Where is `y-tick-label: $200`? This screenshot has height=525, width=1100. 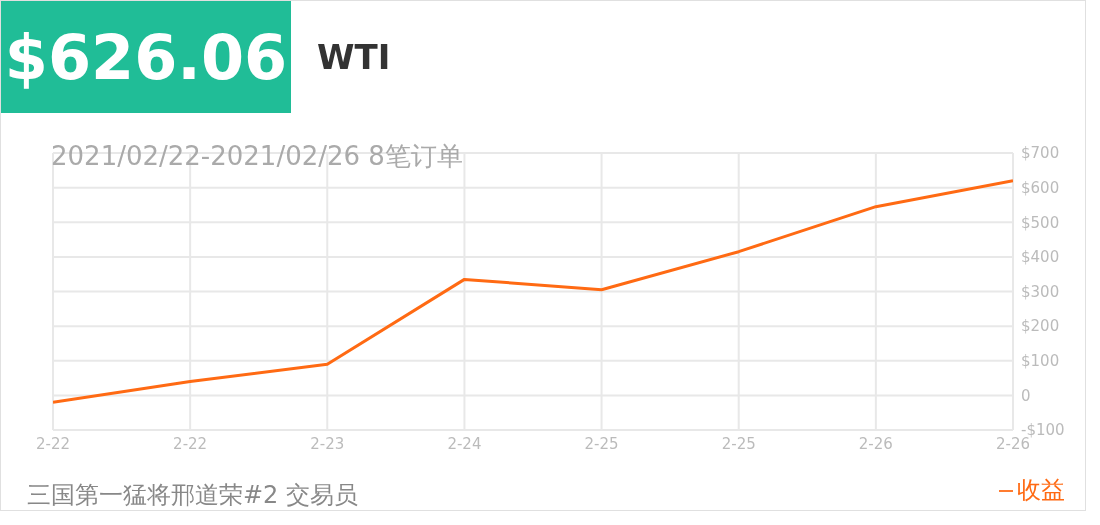 y-tick-label: $200 is located at coordinates (1040, 326).